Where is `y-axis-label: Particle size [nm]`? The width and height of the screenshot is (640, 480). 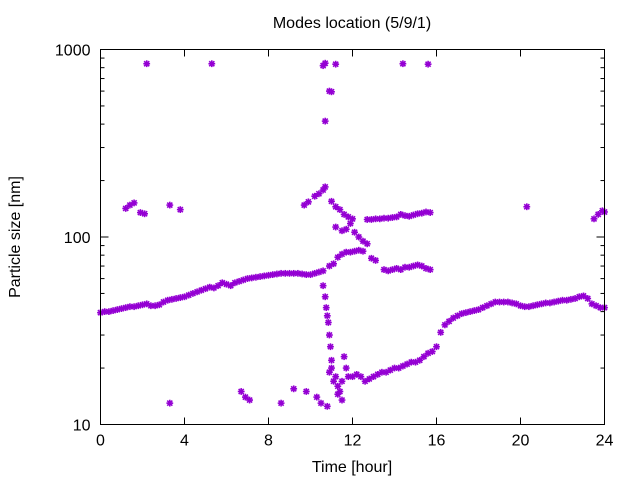
y-axis-label: Particle size [nm] is located at coordinates (15, 237).